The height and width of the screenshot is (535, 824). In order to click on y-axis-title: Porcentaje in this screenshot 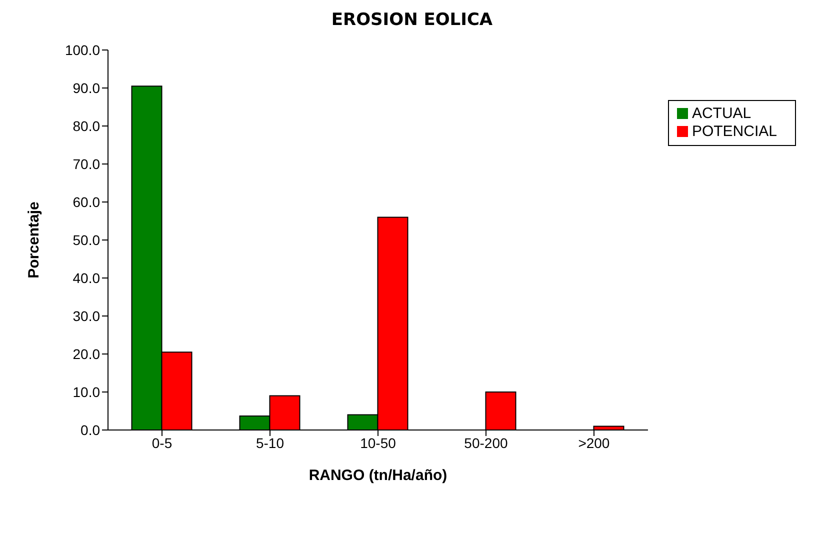, I will do `click(33, 240)`.